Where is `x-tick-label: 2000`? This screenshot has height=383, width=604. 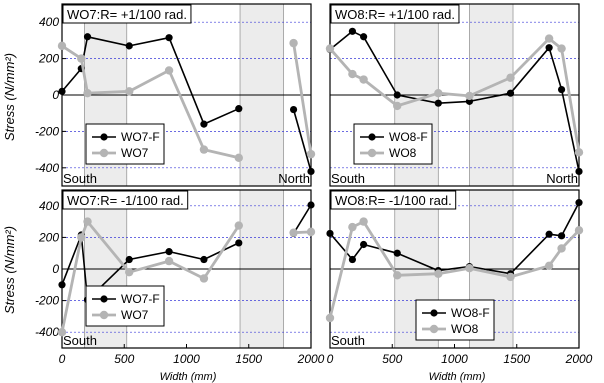 x-tick-label: 2000 is located at coordinates (311, 359).